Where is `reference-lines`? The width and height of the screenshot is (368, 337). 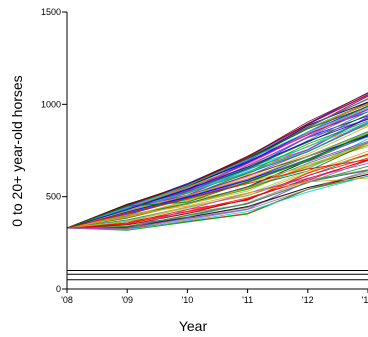
reference-lines is located at coordinates (217, 275).